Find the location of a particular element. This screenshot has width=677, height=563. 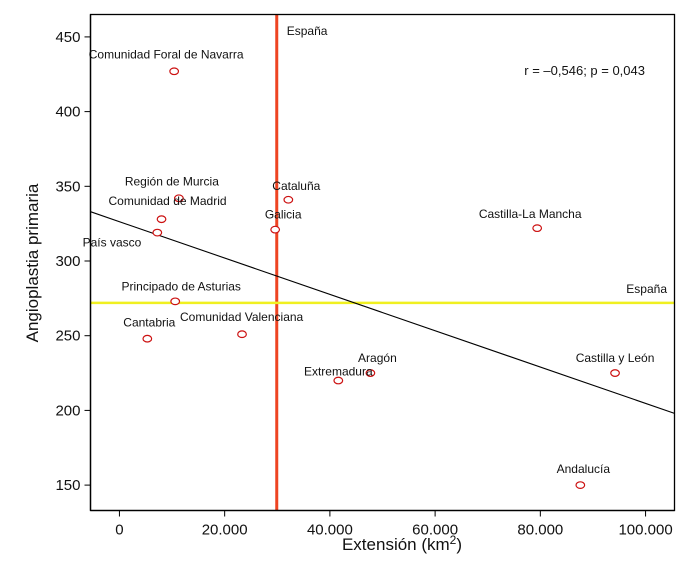

data-point-label: Castilla-La Mancha is located at coordinates (530, 214).